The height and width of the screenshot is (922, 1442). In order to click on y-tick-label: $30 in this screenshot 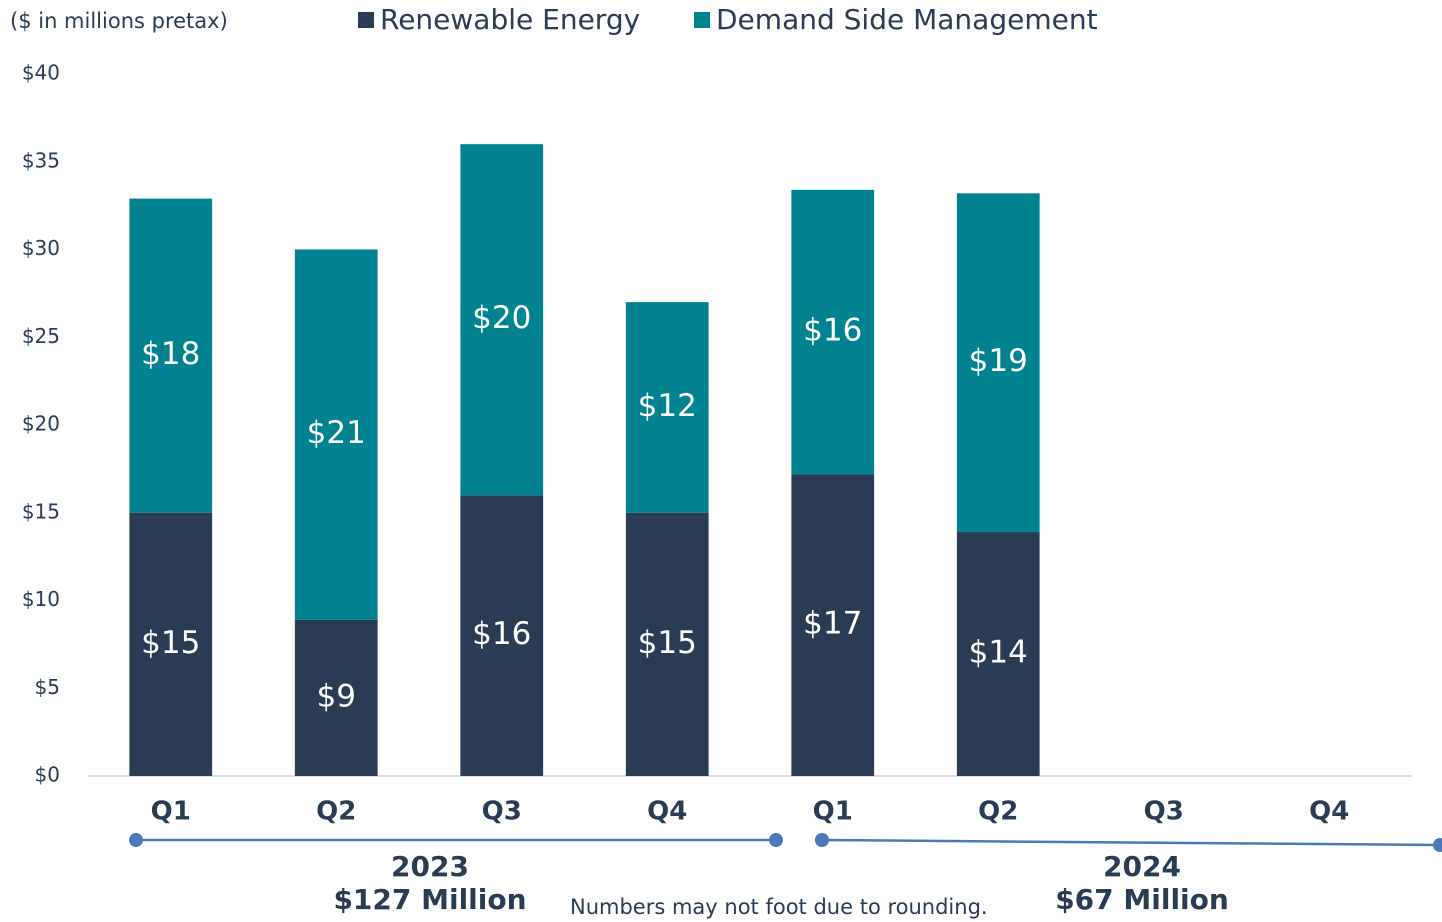, I will do `click(41, 248)`.